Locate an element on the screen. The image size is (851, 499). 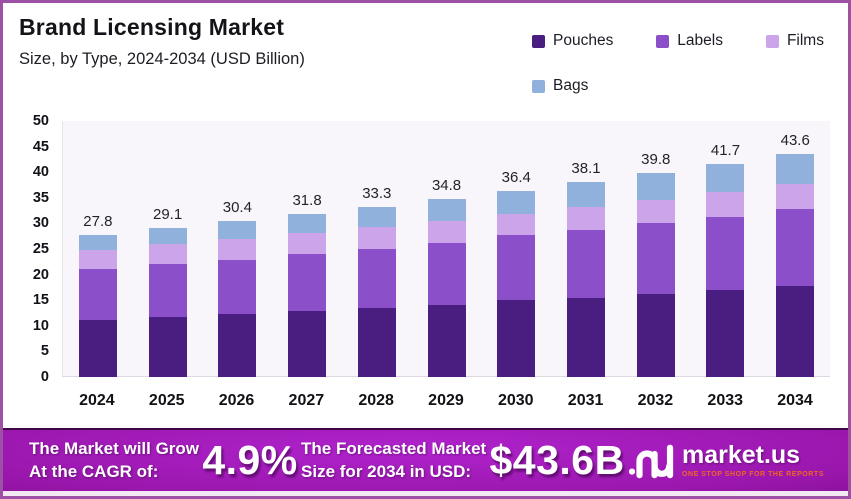
x-axis-label-2033: 2033 is located at coordinates (725, 400).